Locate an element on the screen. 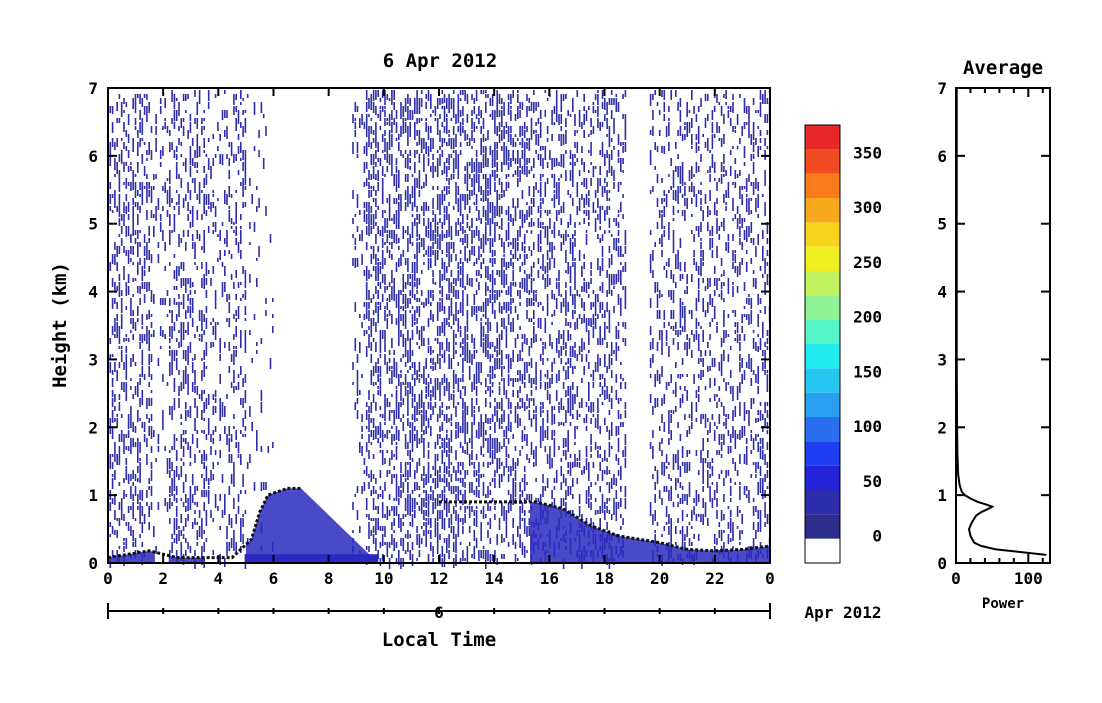  y-tick-label: 4 is located at coordinates (93, 292).